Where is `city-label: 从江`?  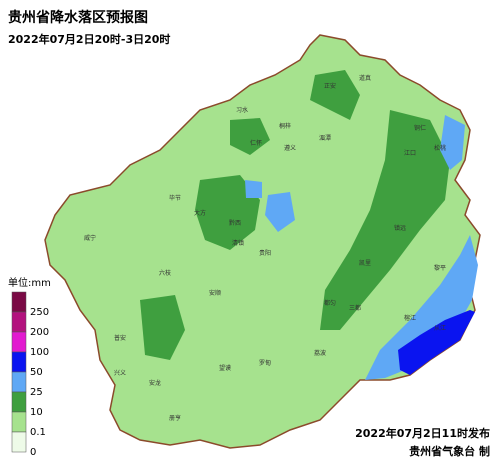 city-label: 从江 is located at coordinates (440, 328).